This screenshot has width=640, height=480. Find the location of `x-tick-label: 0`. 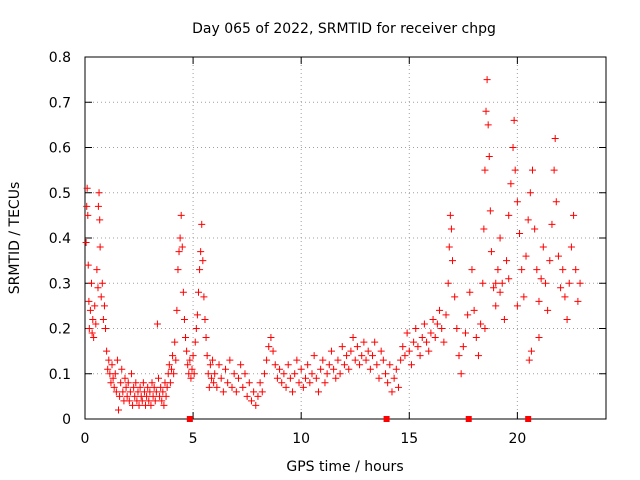

x-tick-label: 0 is located at coordinates (85, 439).